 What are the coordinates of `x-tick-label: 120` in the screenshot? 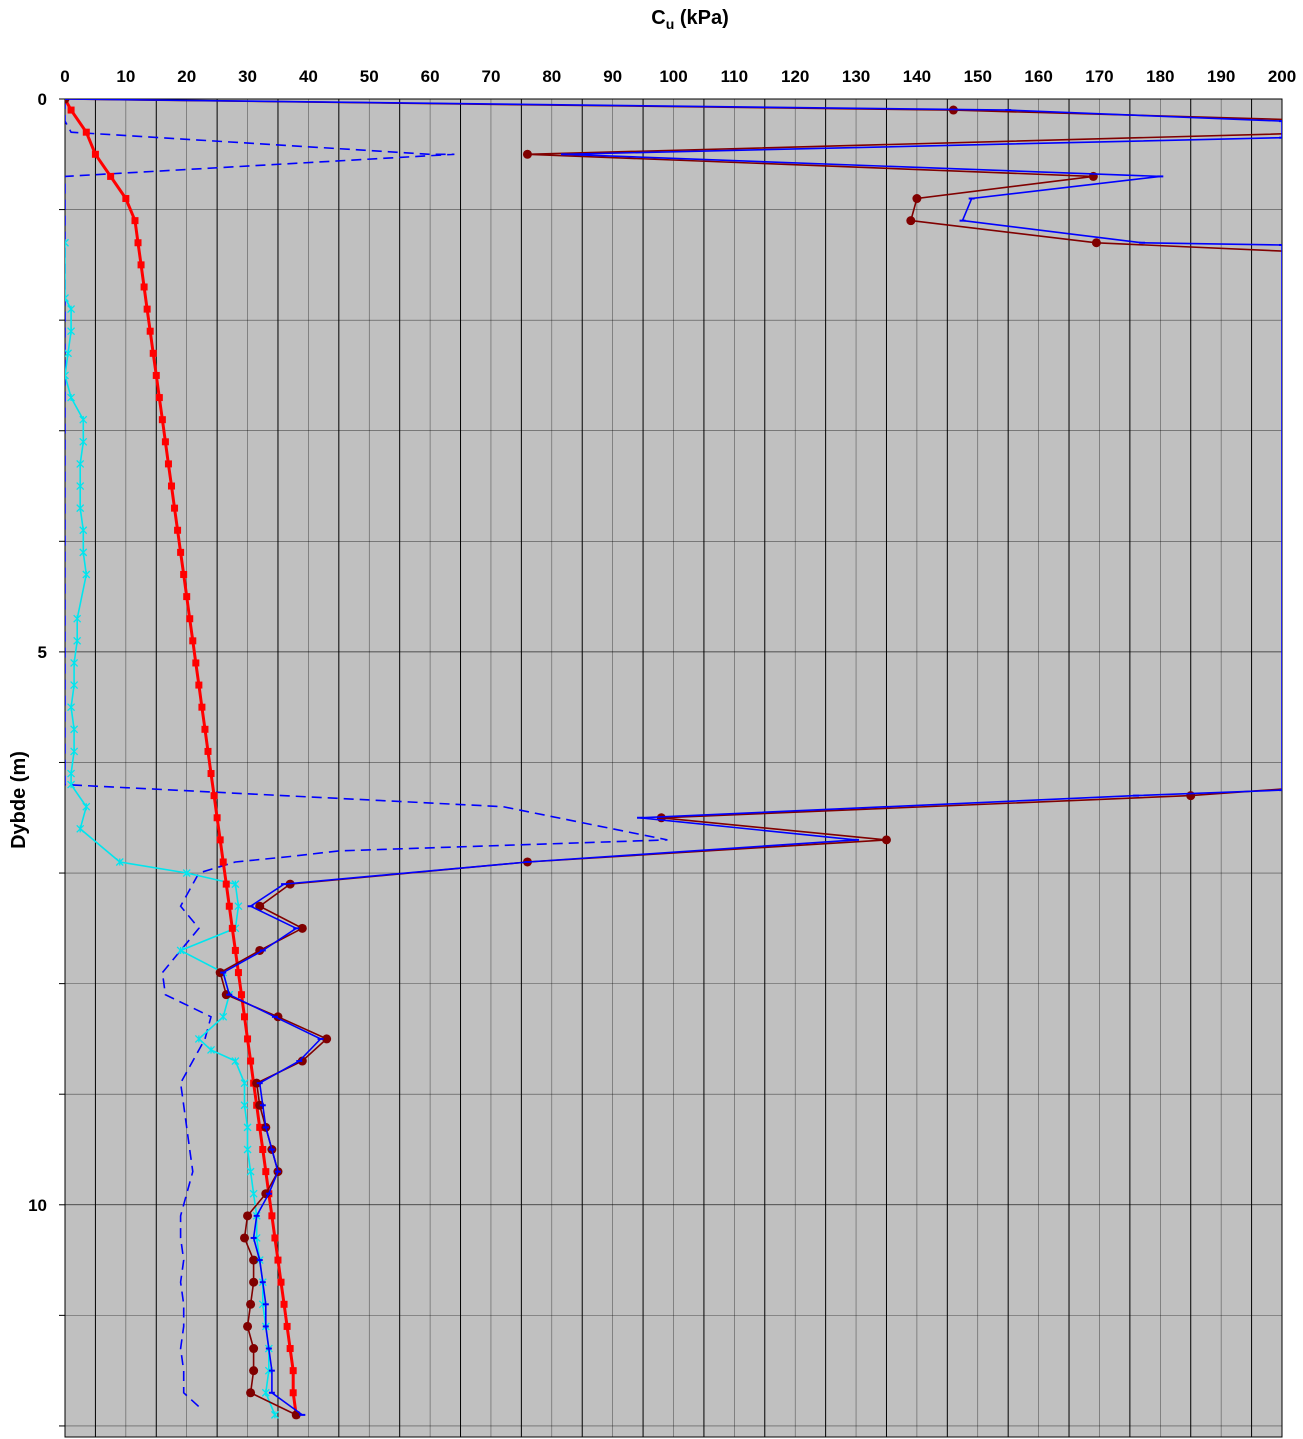 It's located at (795, 76).